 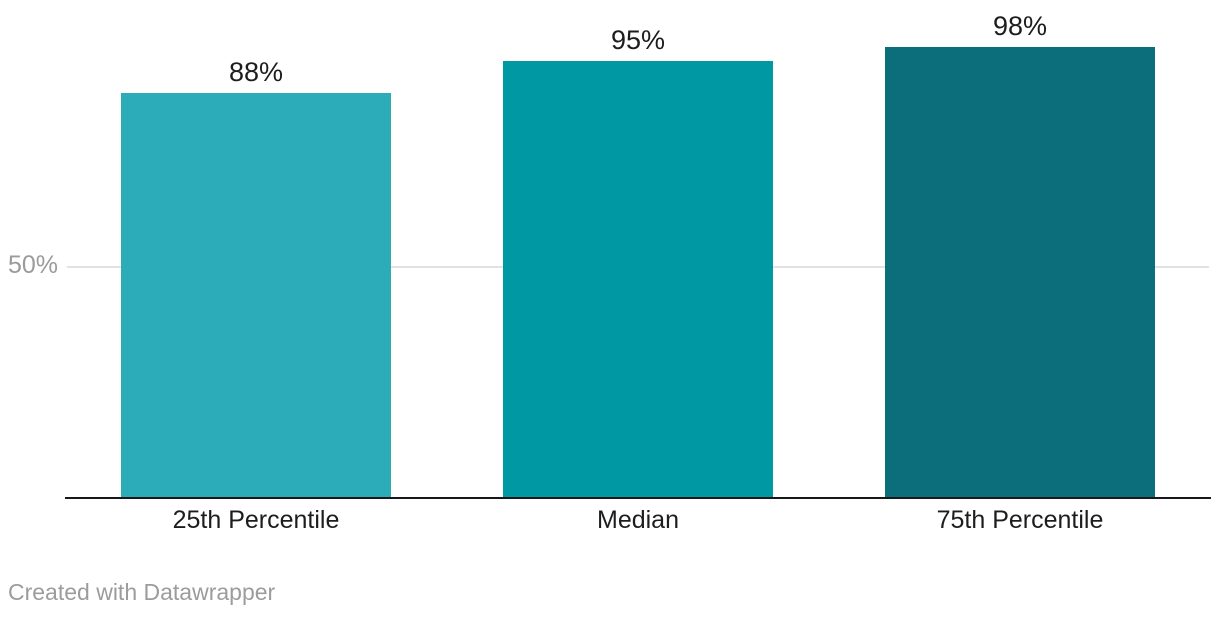 What do you see at coordinates (1020, 520) in the screenshot?
I see `category-label-75th-percentile: 75th Percentile` at bounding box center [1020, 520].